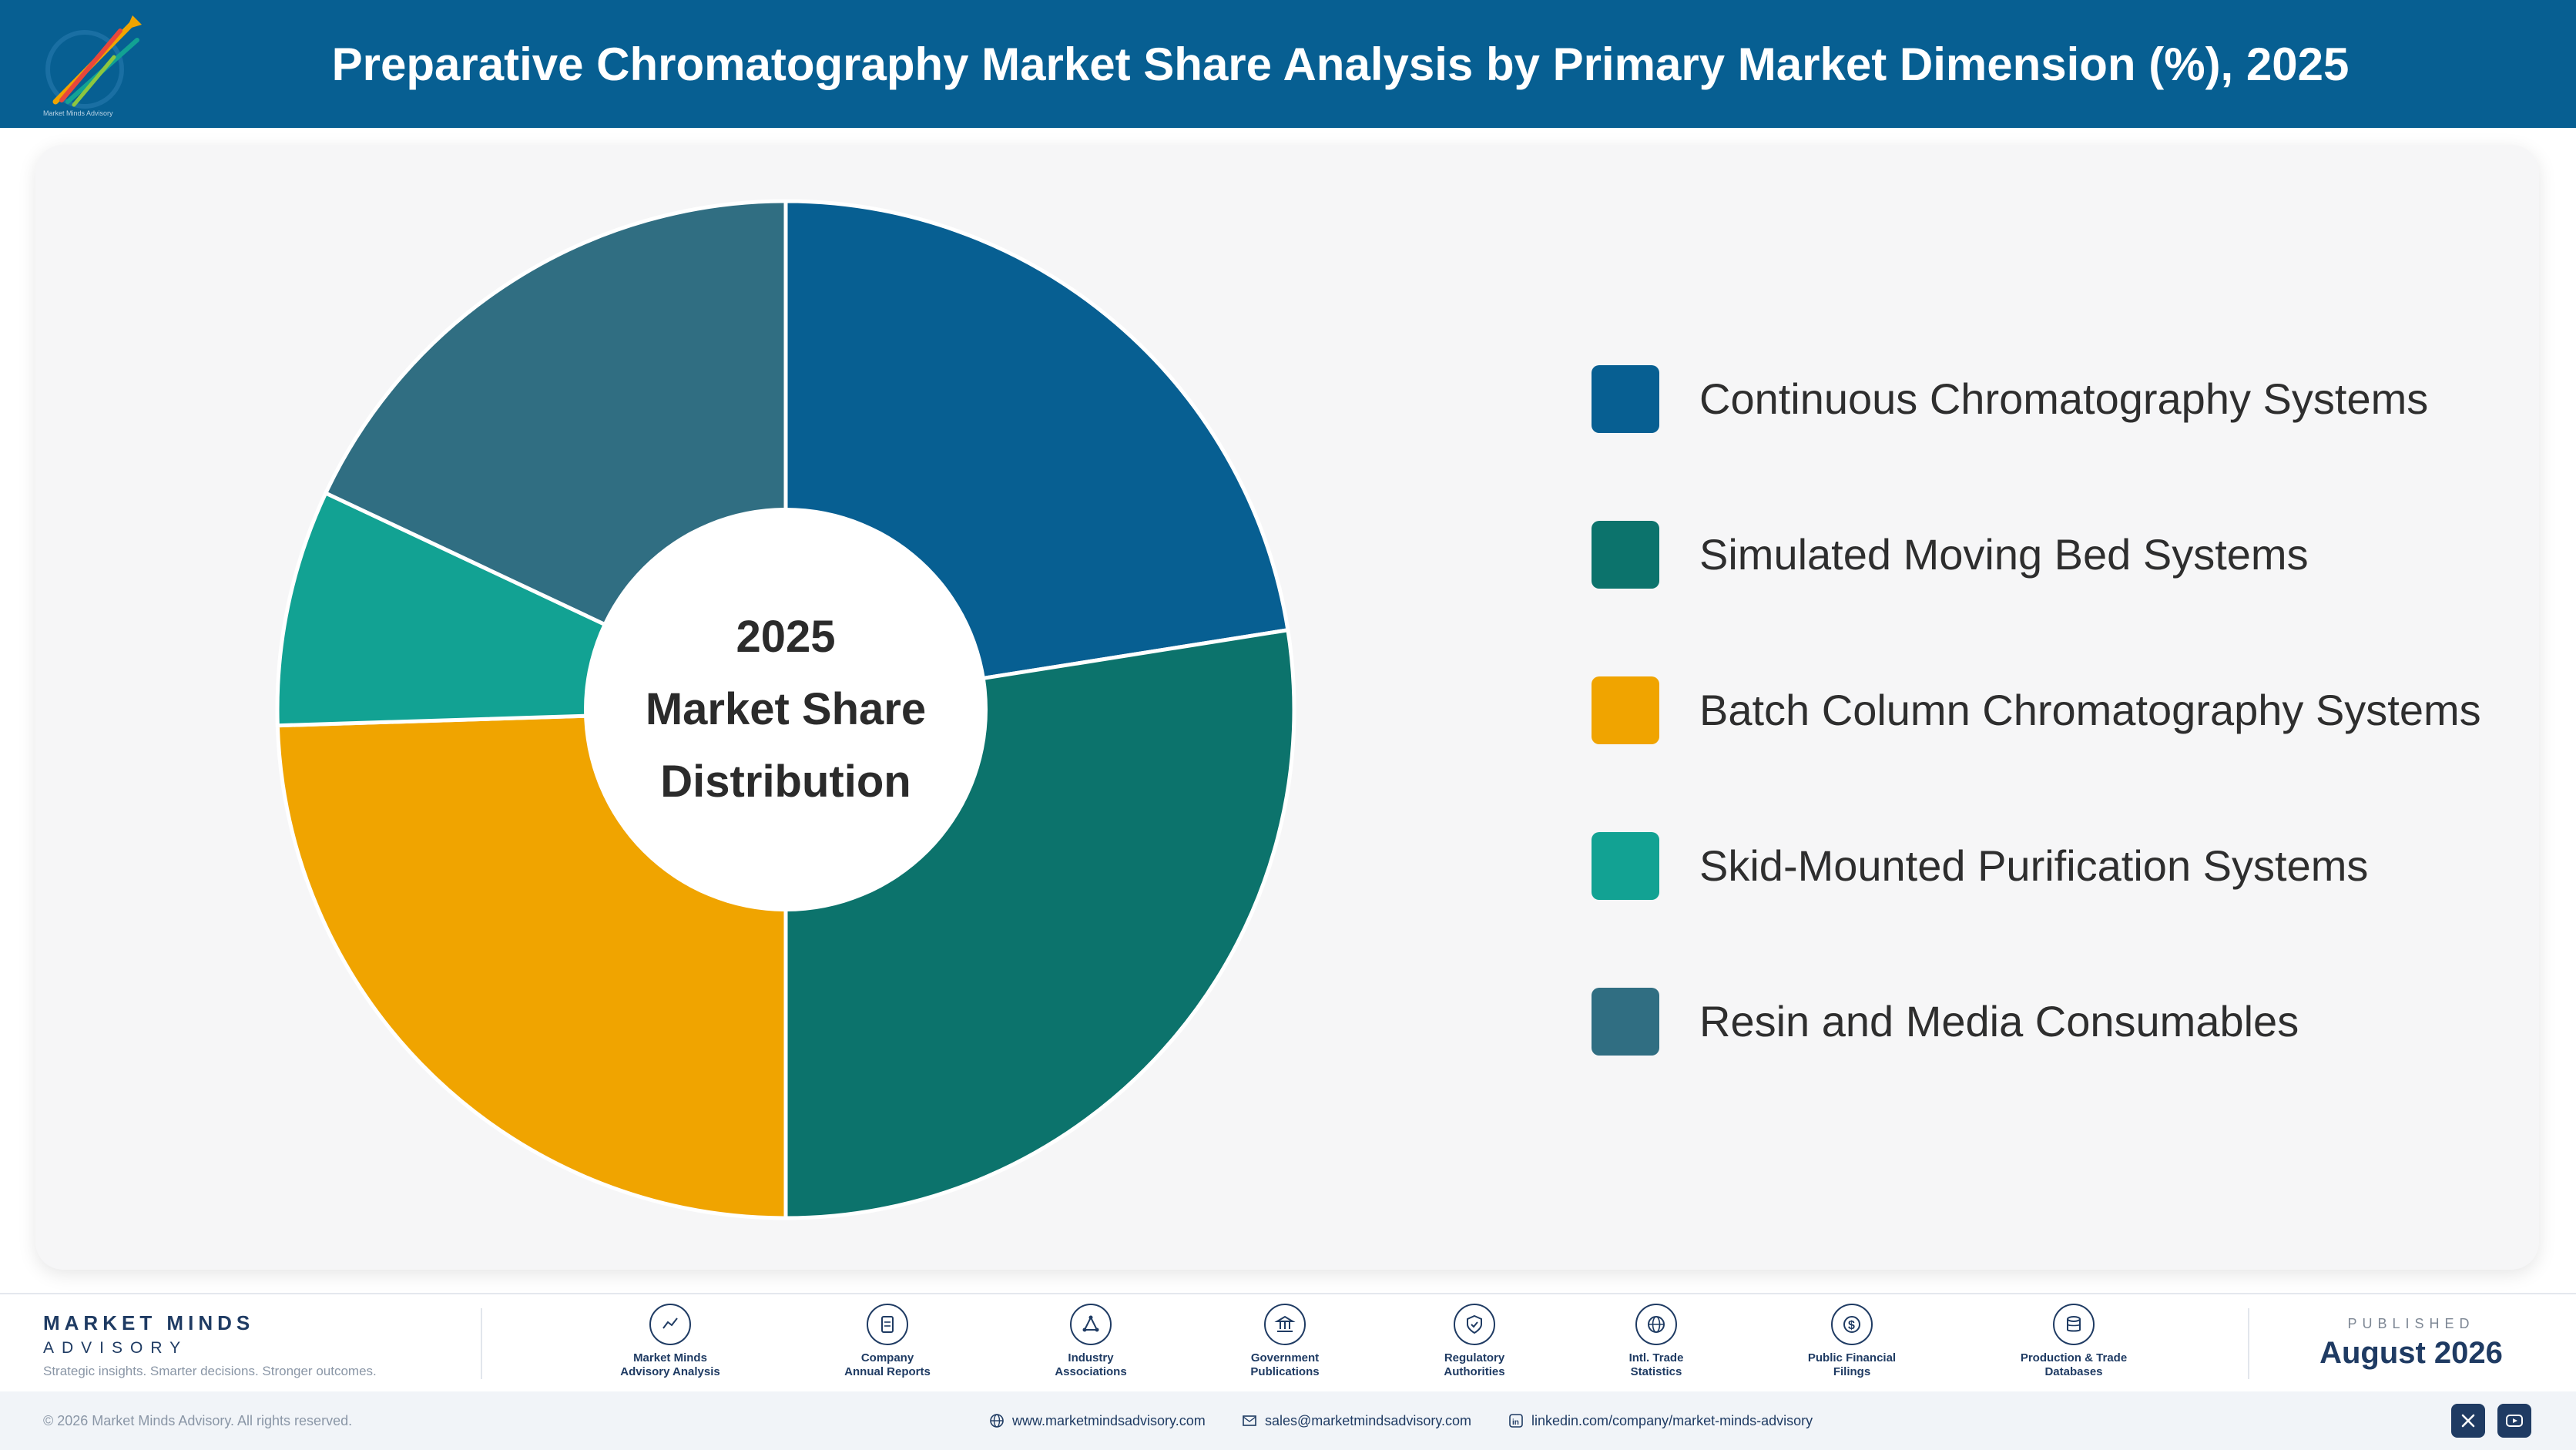 This screenshot has height=1450, width=2576. I want to click on trend-line-icon, so click(670, 1324).